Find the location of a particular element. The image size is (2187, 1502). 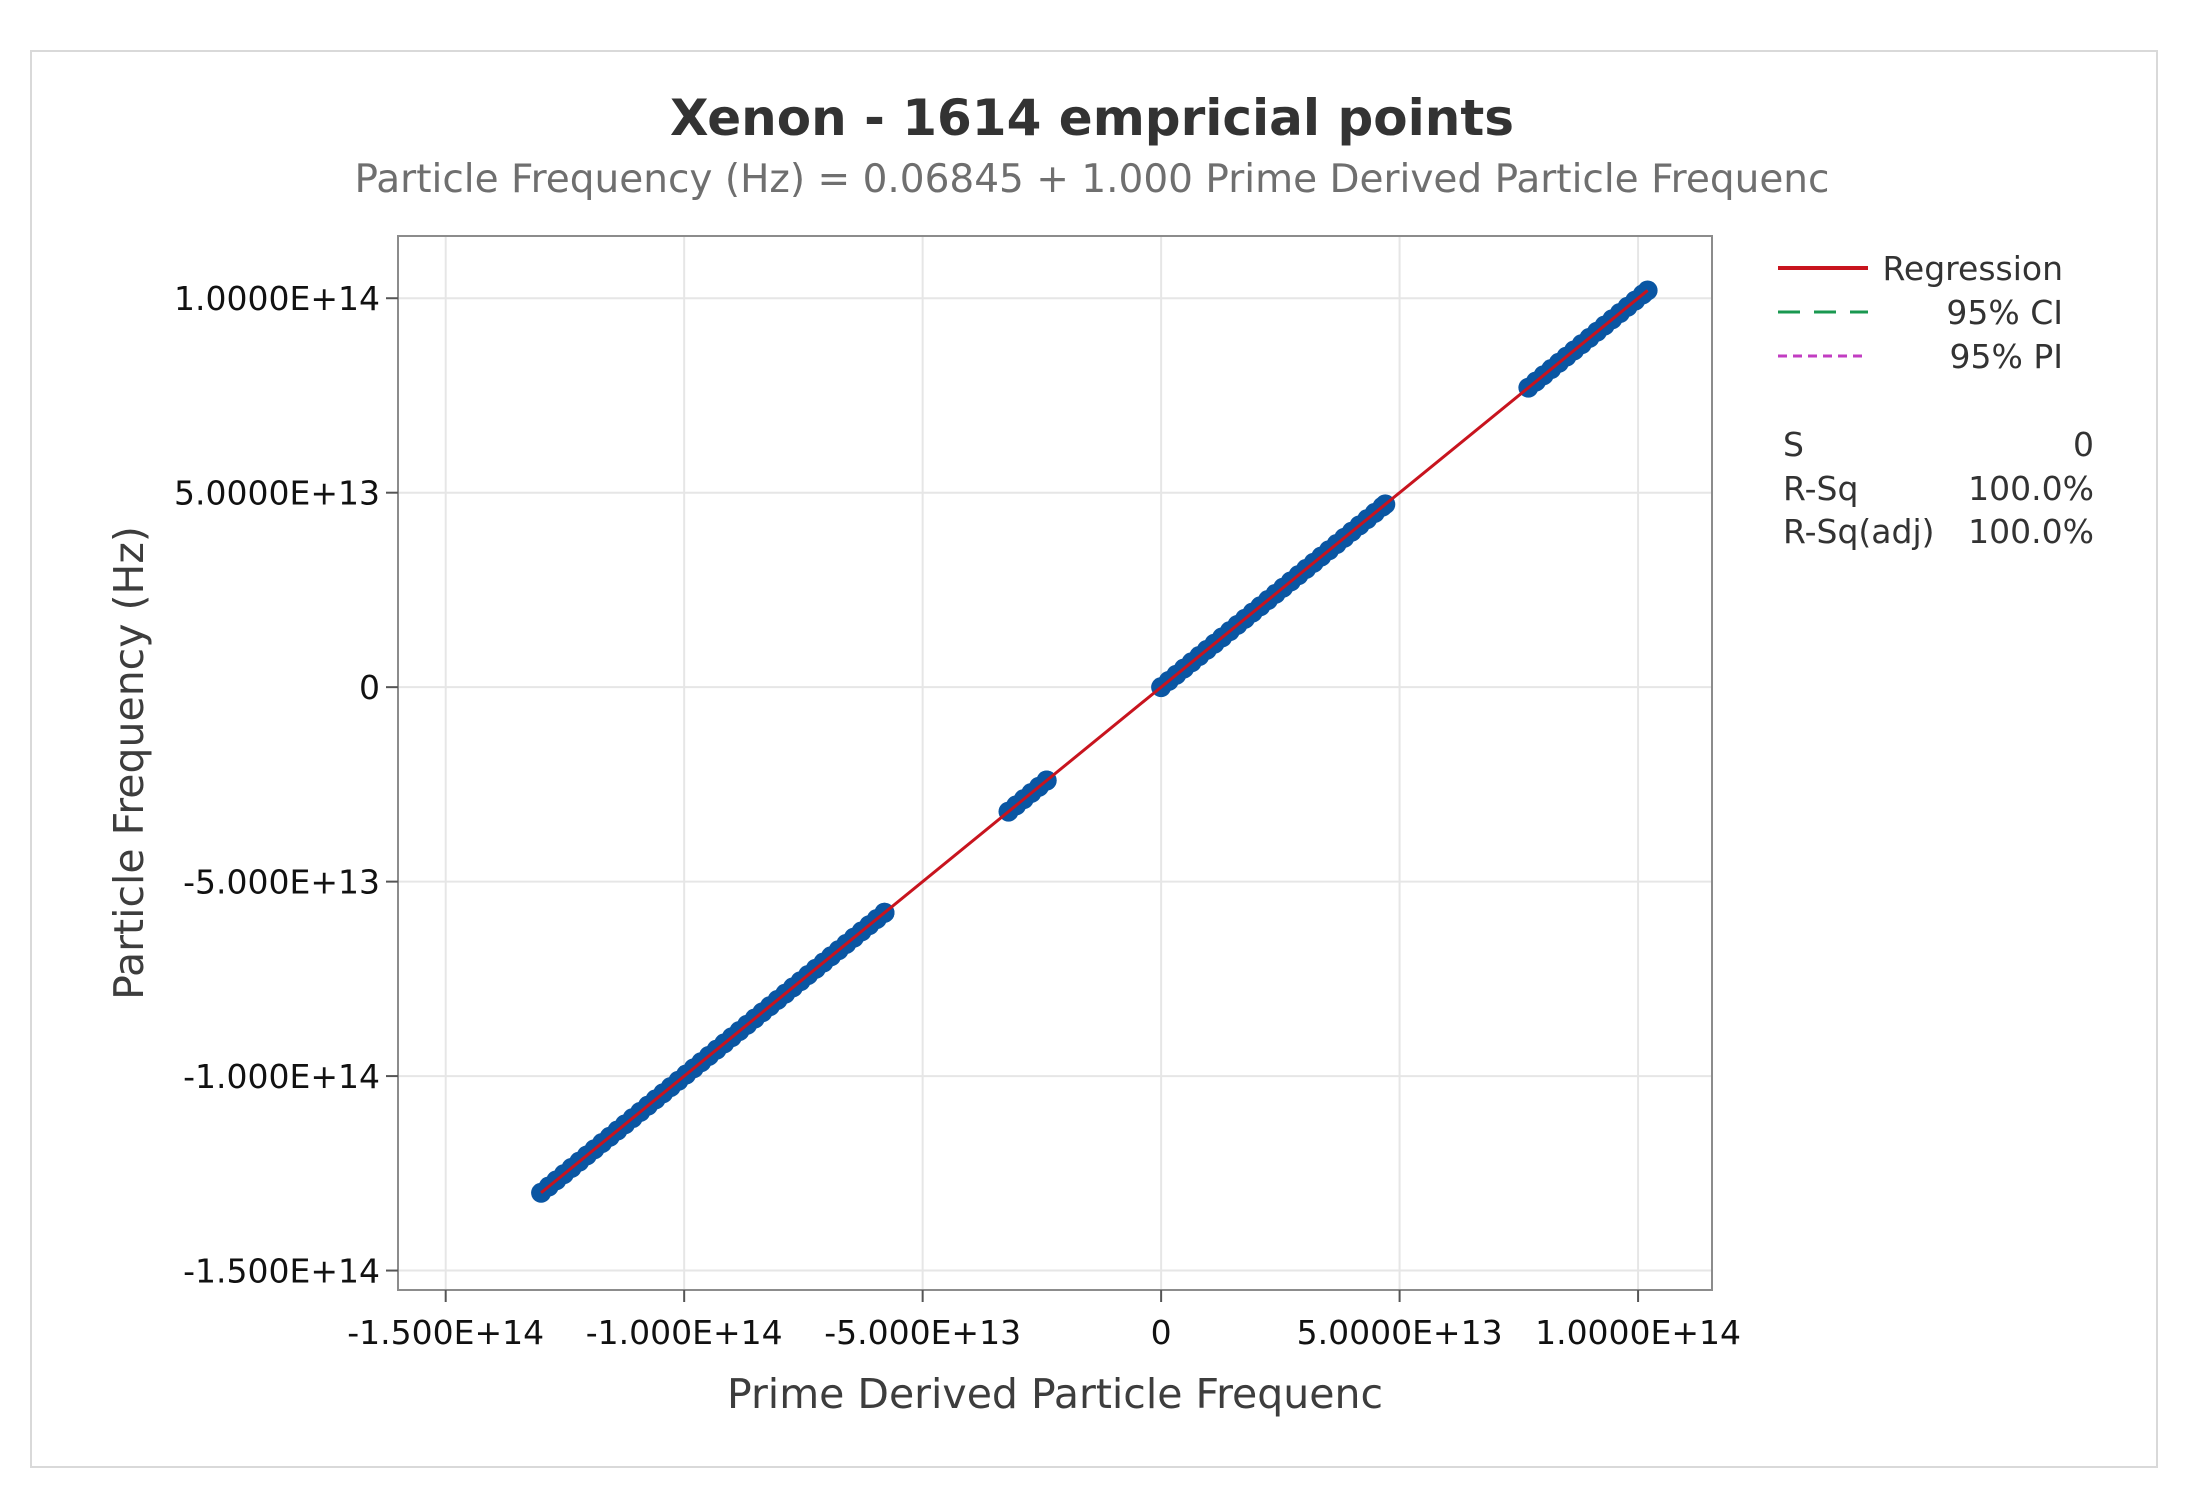

legend-label-regression: Regression is located at coordinates (1972, 268).